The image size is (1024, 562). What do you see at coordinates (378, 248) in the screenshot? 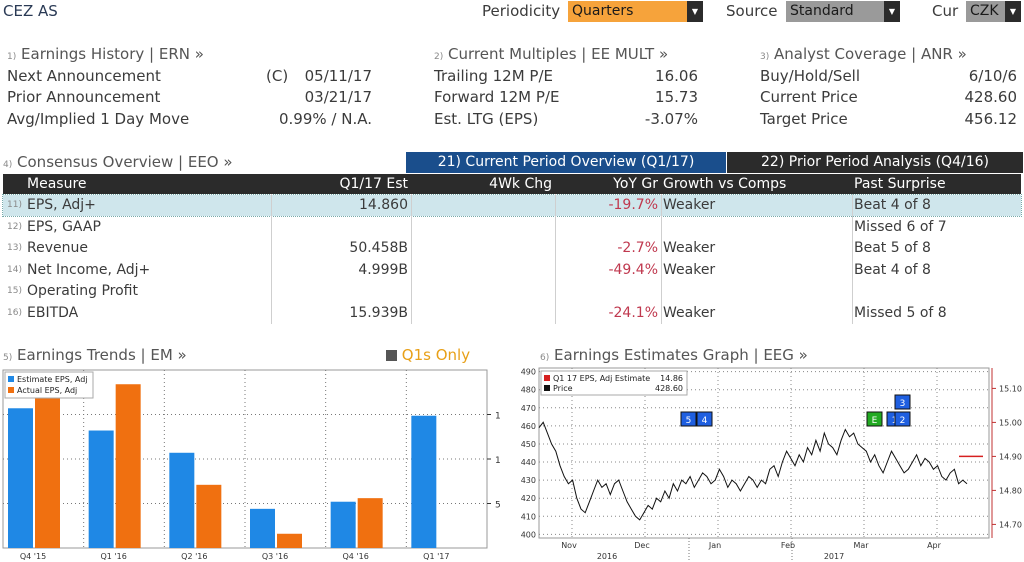
I see `cell-estimate: 50.458B` at bounding box center [378, 248].